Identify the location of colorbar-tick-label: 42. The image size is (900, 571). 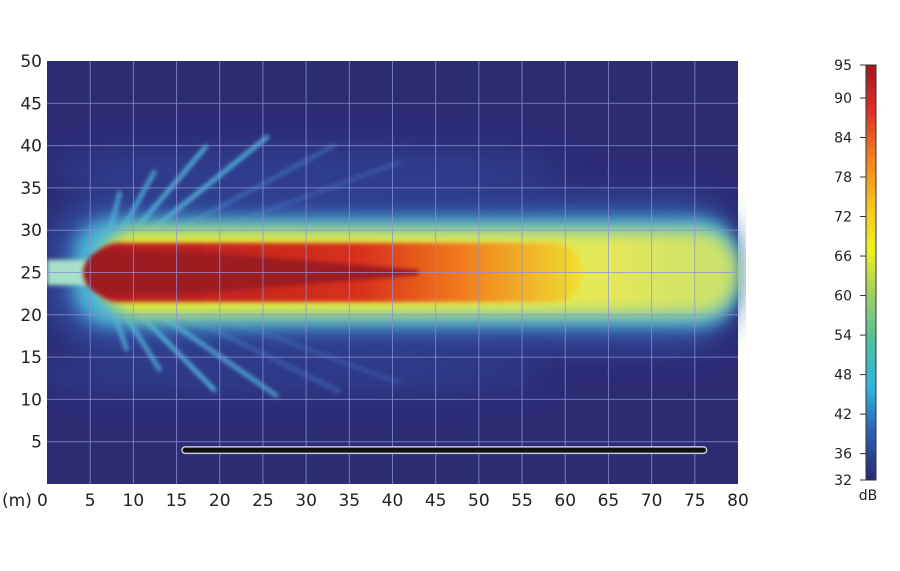
(843, 415).